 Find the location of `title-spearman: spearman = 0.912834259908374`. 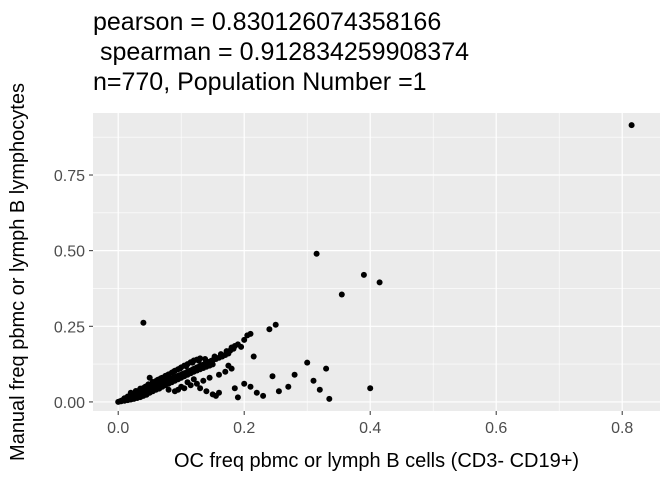

title-spearman: spearman = 0.912834259908374 is located at coordinates (281, 52).